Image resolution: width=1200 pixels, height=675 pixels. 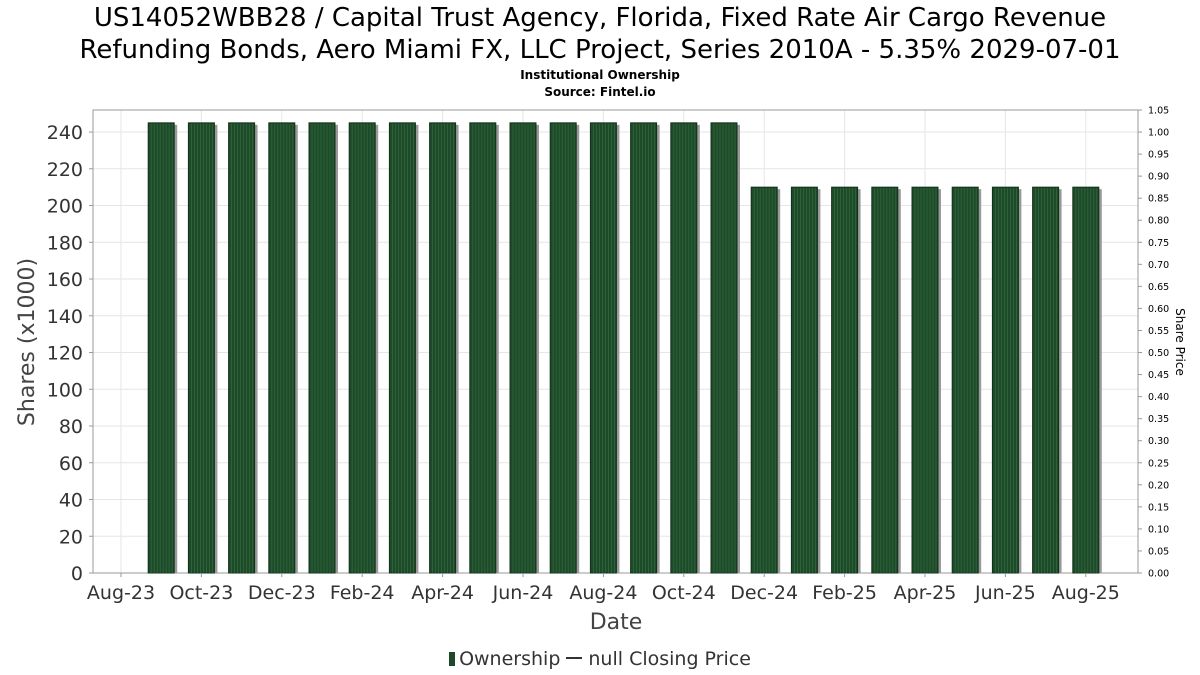 I want to click on y-tick-label: 20, so click(x=71, y=537).